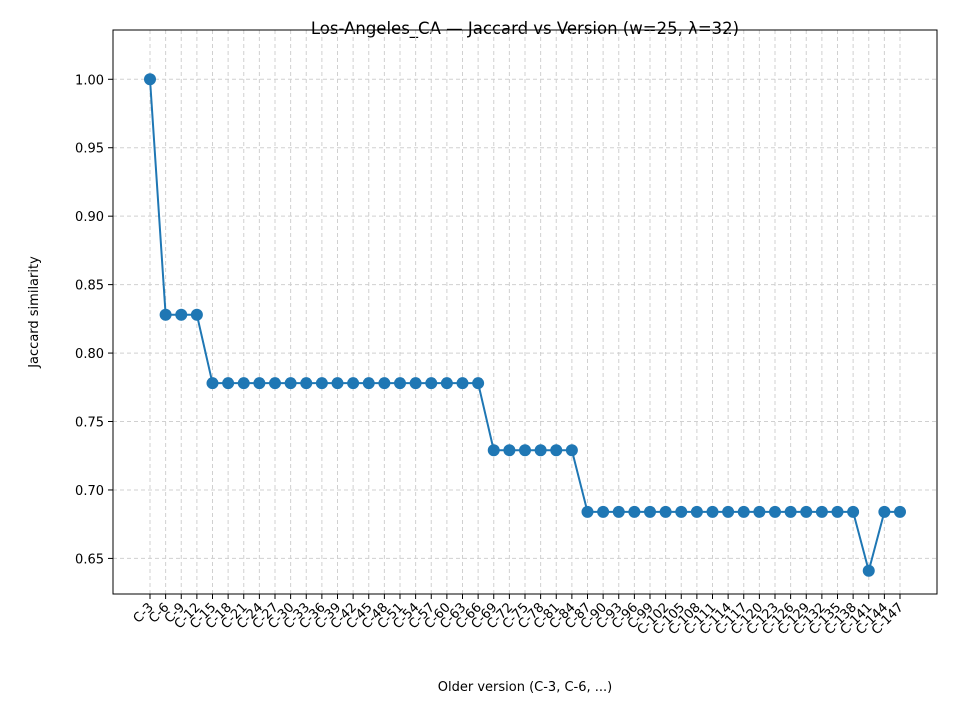  Describe the element at coordinates (89, 217) in the screenshot. I see `y-tick-label: 0.90` at that location.